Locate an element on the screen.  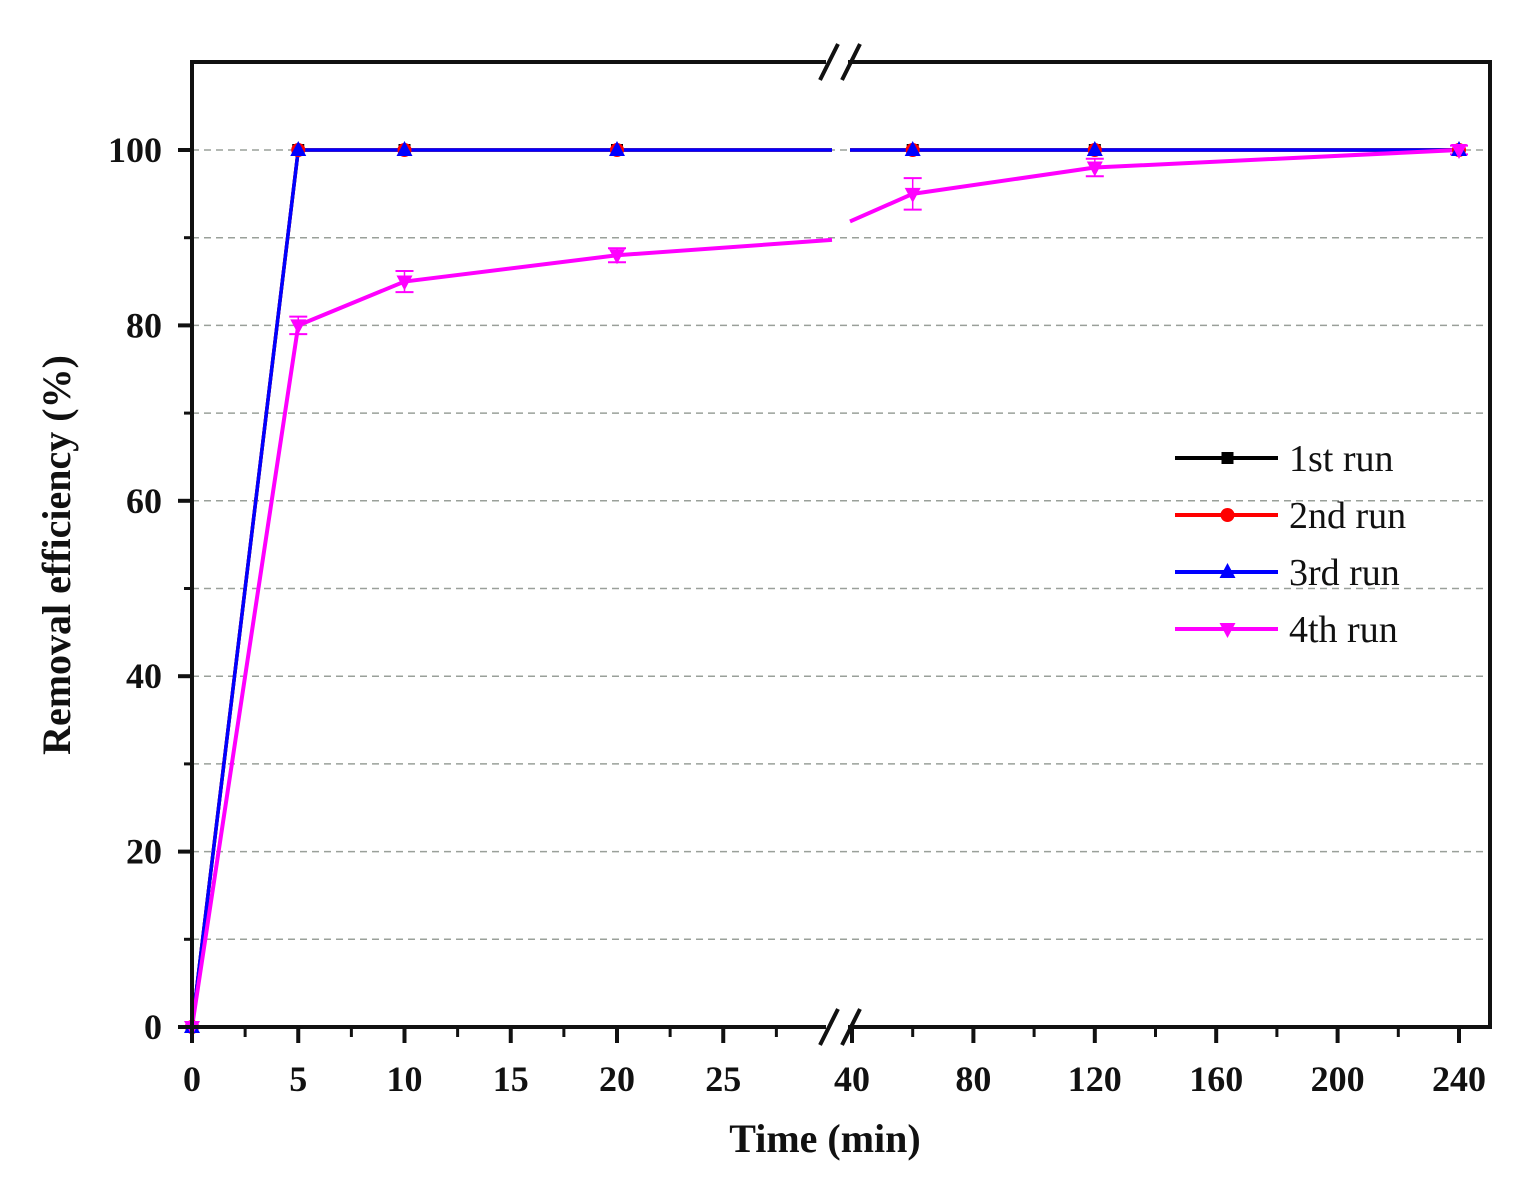
legend-item: 1st run is located at coordinates (1284, 459).